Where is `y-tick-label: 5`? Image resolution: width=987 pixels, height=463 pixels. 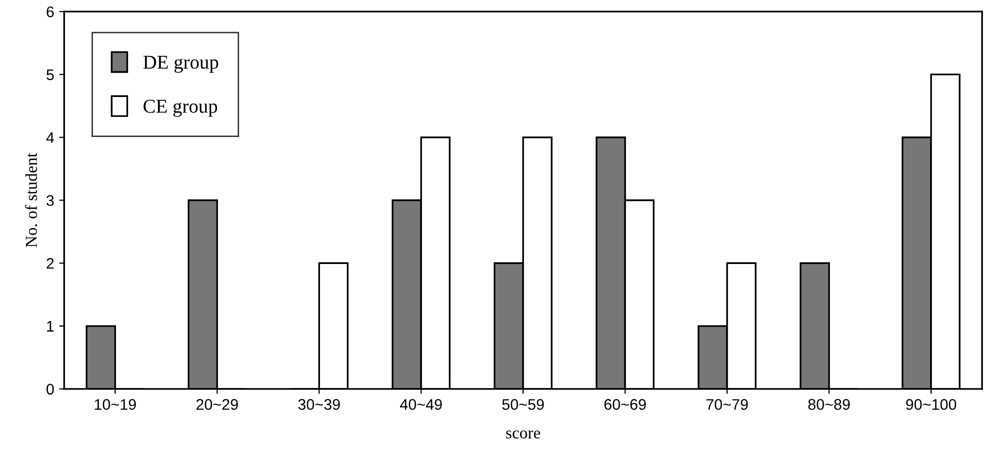 y-tick-label: 5 is located at coordinates (50, 74).